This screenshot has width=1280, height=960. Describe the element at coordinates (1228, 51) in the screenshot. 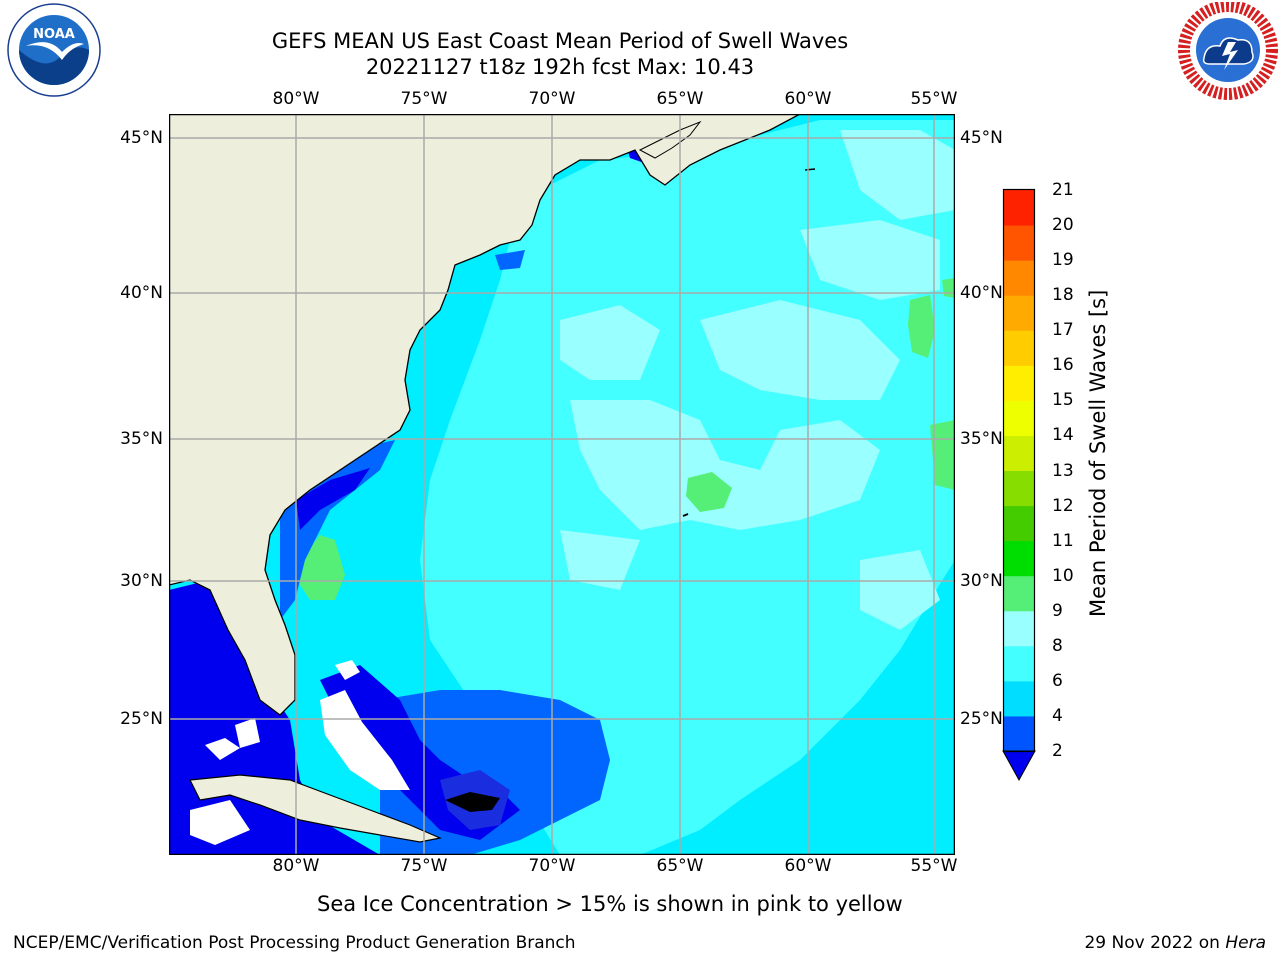

I see `nws-logo` at that location.